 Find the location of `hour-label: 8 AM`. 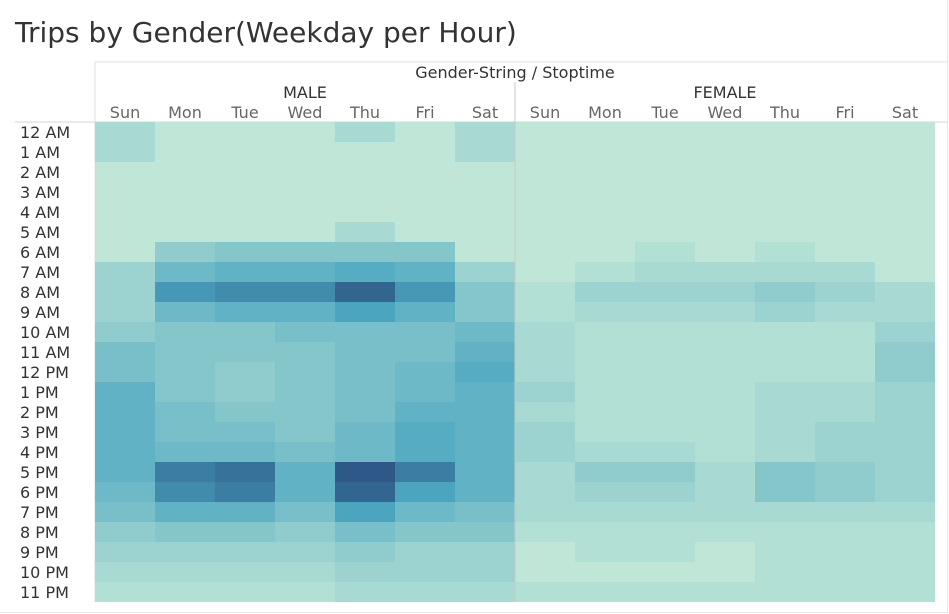

hour-label: 8 AM is located at coordinates (40, 292).